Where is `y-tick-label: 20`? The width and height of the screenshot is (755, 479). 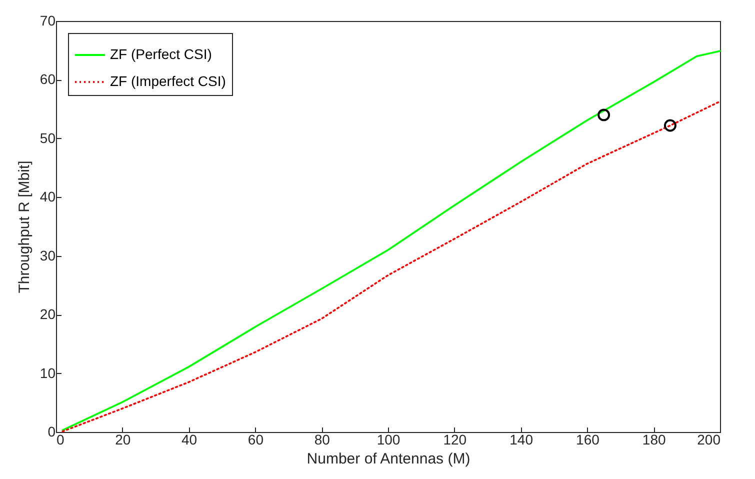 y-tick-label: 20 is located at coordinates (48, 314).